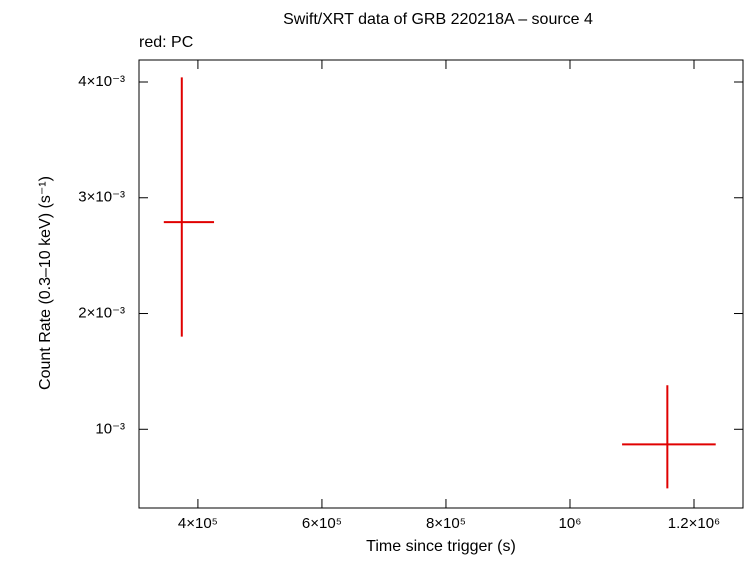  What do you see at coordinates (101, 312) in the screenshot?
I see `y-tick-label: 2×10⁻³` at bounding box center [101, 312].